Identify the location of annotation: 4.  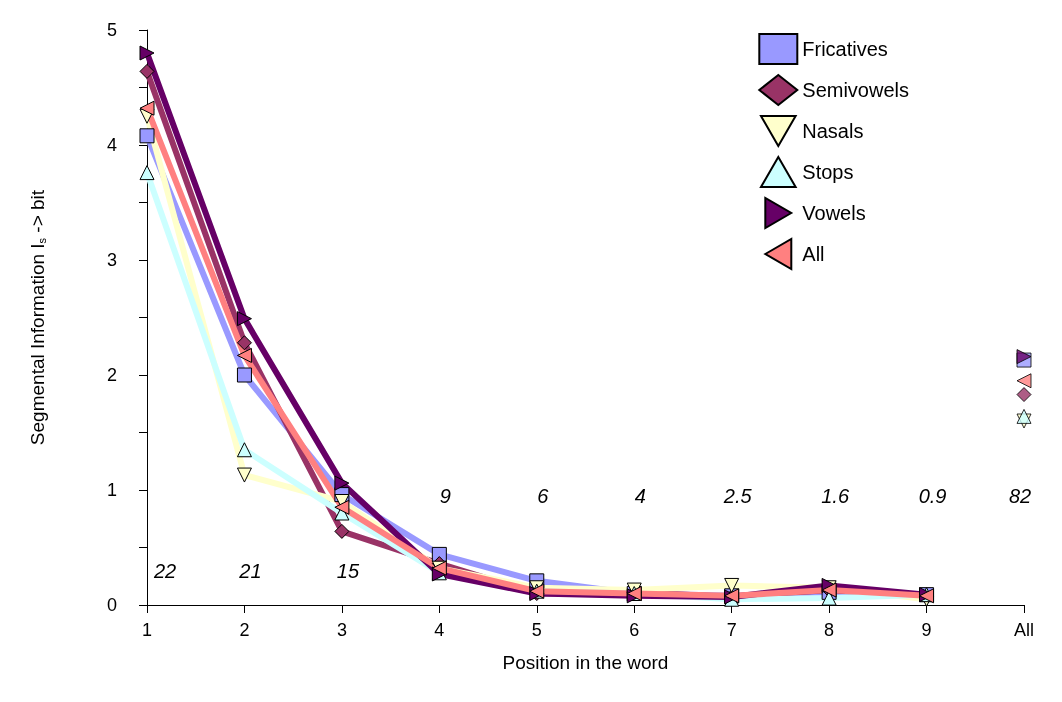
(640, 495).